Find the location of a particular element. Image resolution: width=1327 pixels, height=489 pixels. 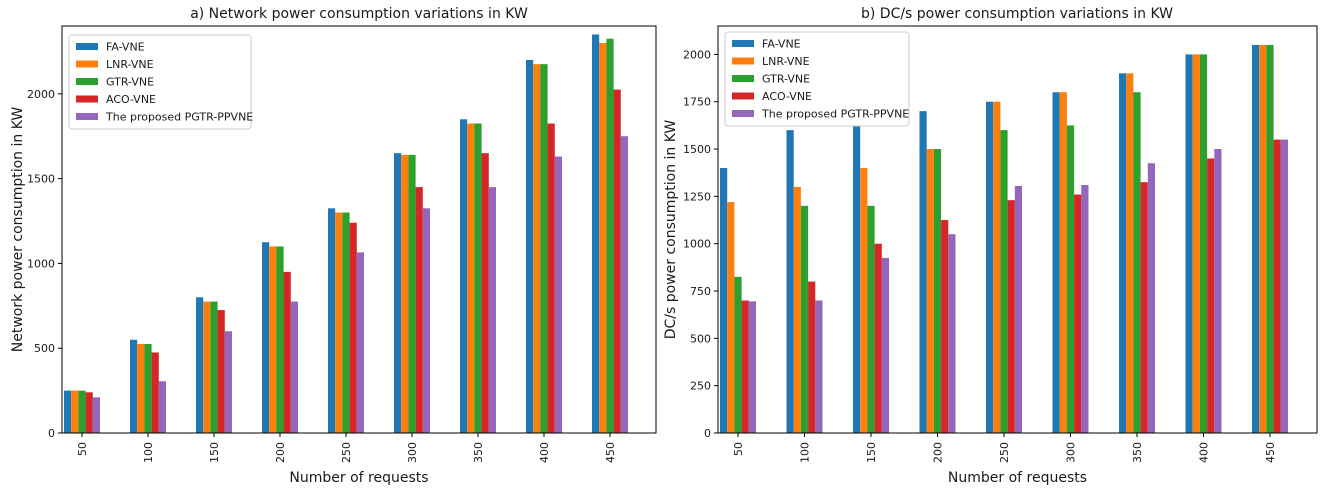

x-tick-label: 450 is located at coordinates (1270, 452).